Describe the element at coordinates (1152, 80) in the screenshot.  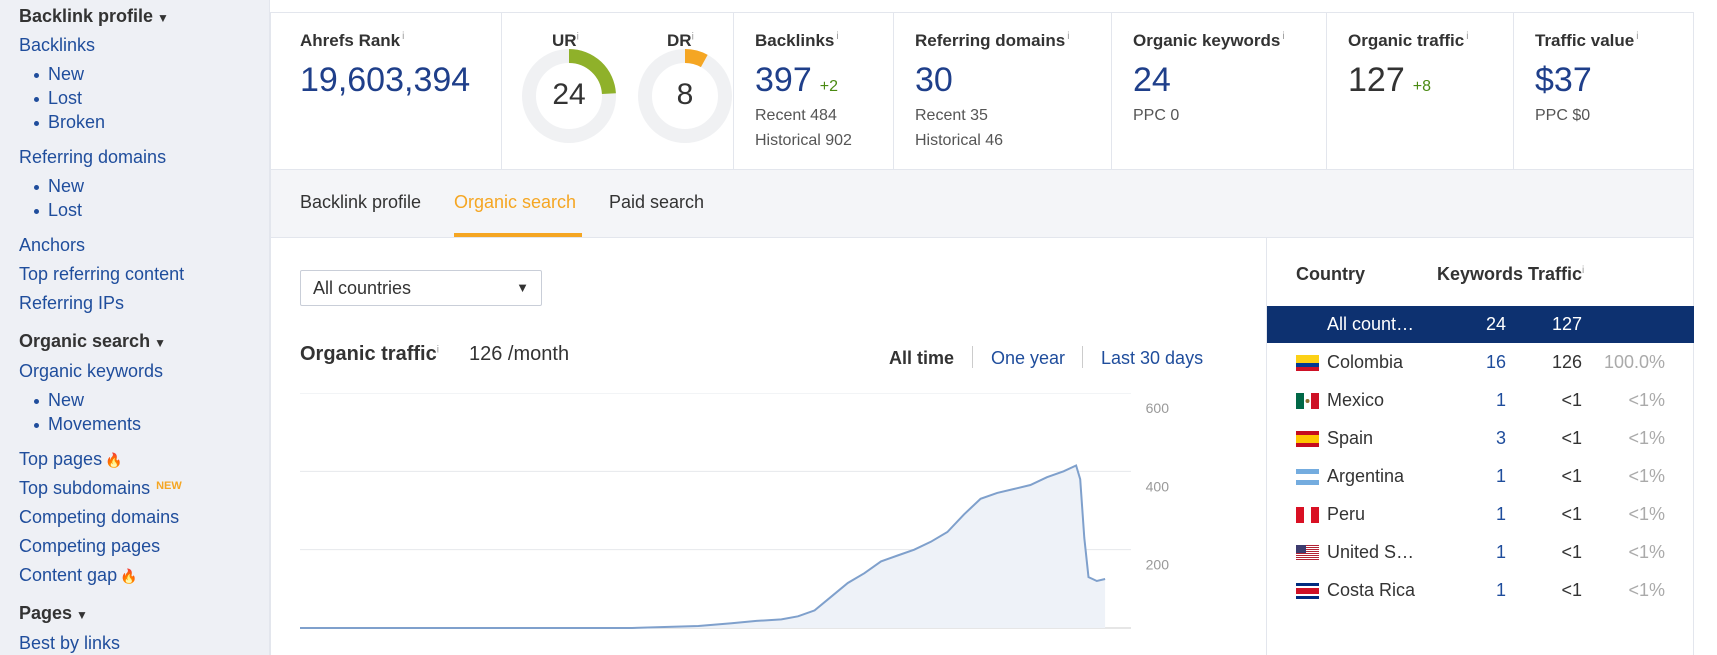
I see `metric-value: 24` at that location.